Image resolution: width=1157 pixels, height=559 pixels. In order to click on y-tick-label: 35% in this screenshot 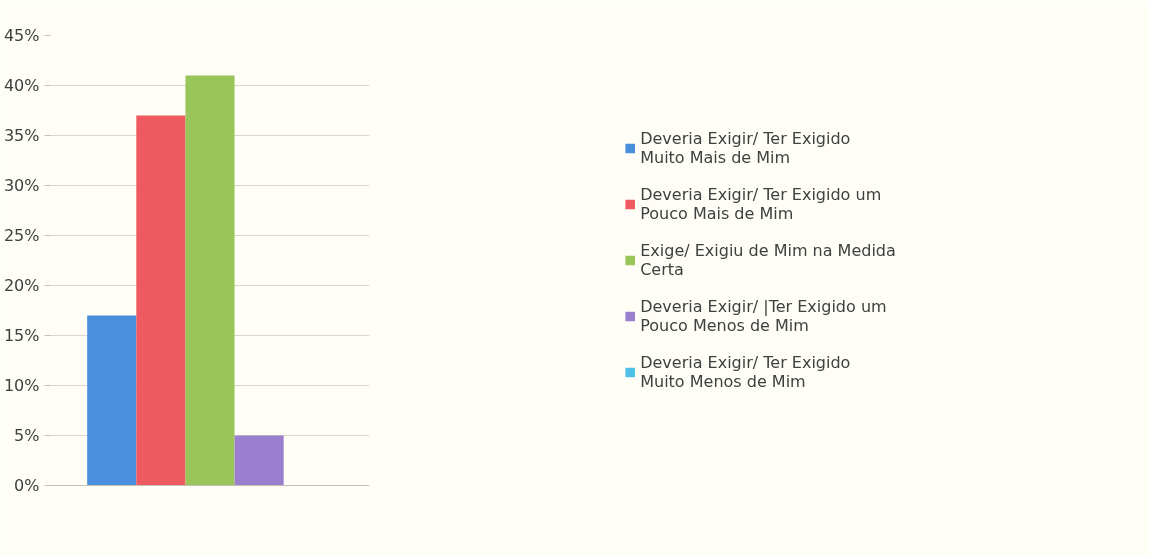, I will do `click(21, 135)`.